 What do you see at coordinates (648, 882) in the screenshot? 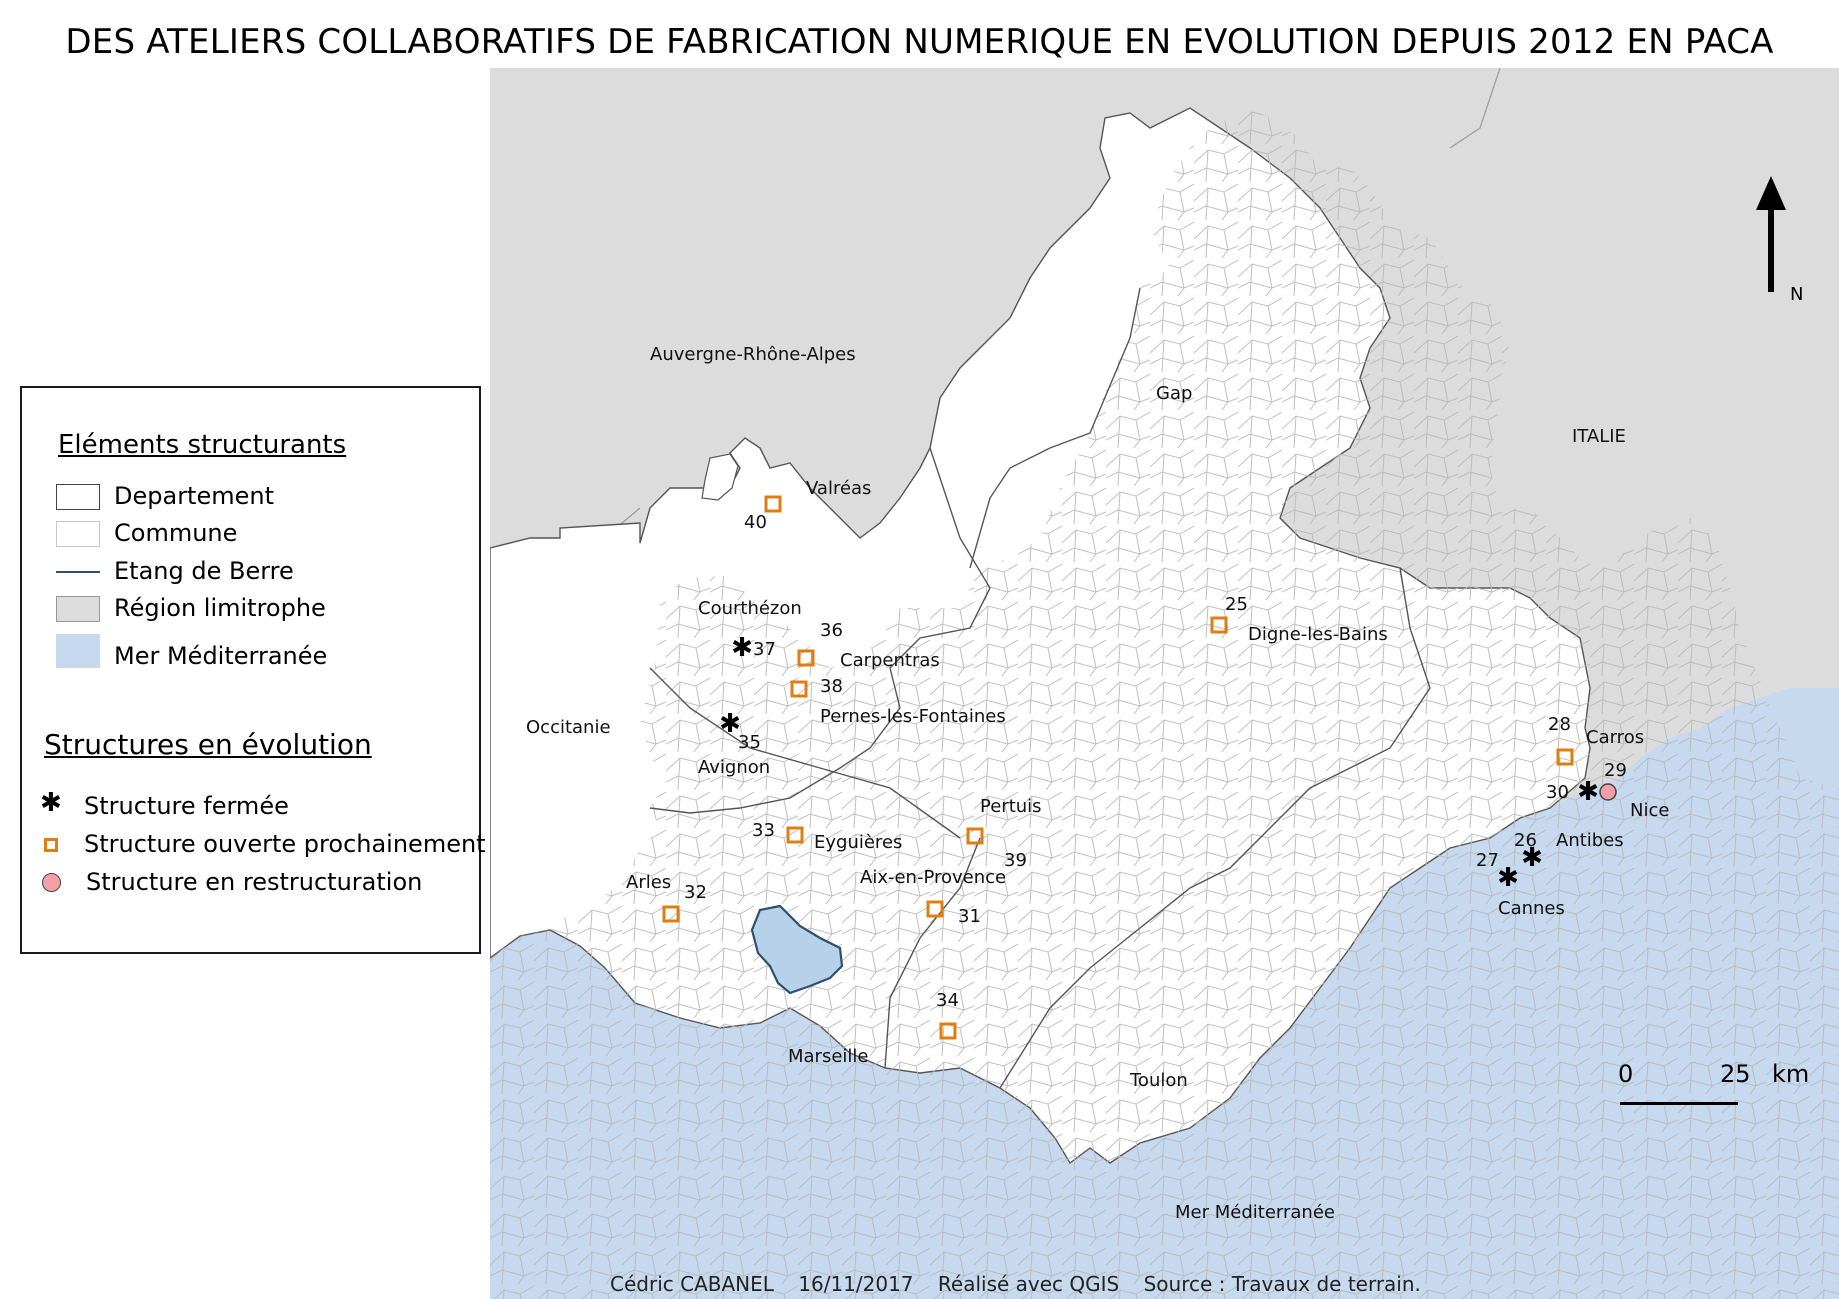
I see `city-arles: Arles` at bounding box center [648, 882].